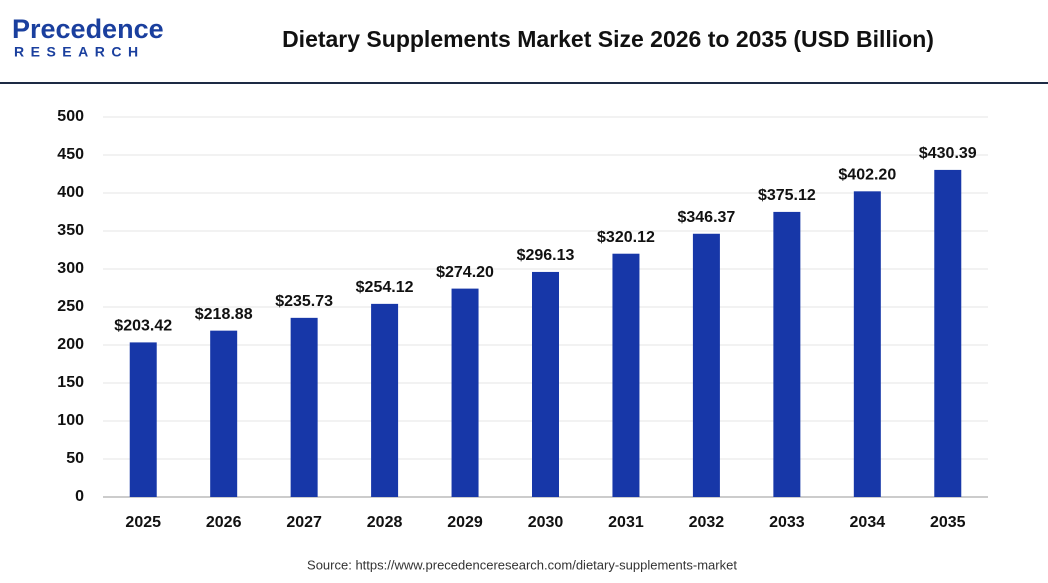 This screenshot has height=583, width=1048. Describe the element at coordinates (546, 522) in the screenshot. I see `x-tick-label: 2030` at that location.